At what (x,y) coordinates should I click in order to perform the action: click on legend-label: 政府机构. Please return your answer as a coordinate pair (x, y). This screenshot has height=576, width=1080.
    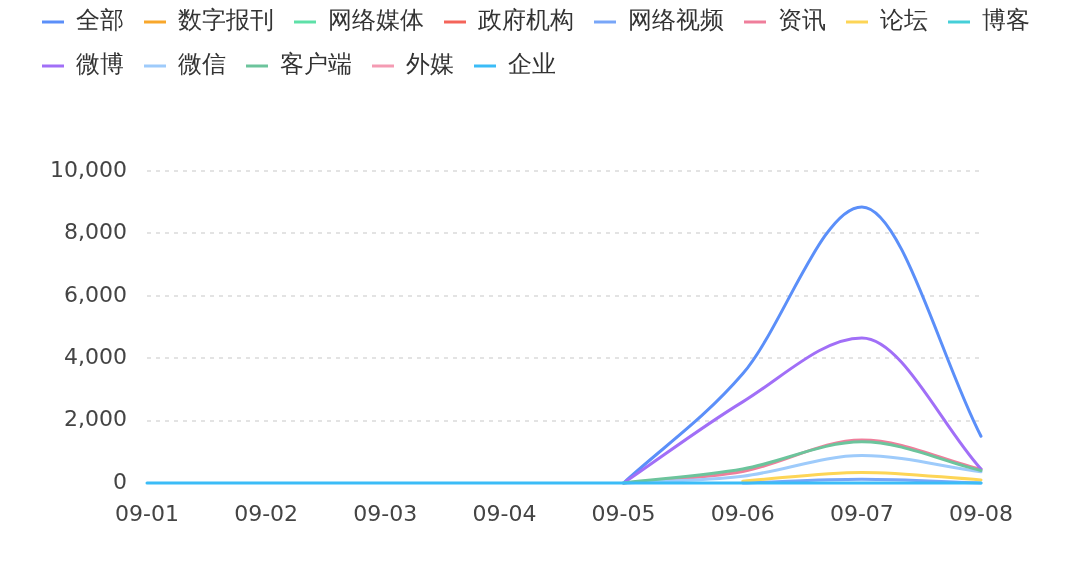
    Looking at the image, I should click on (526, 20).